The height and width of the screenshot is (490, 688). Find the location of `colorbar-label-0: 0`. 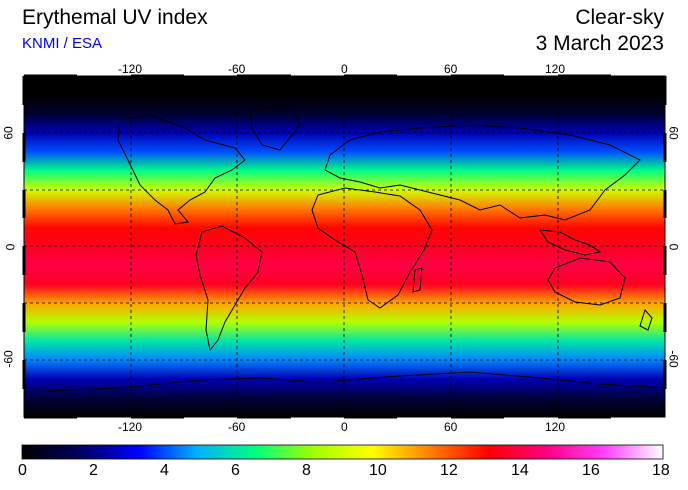

colorbar-label-0: 0 is located at coordinates (22, 470).